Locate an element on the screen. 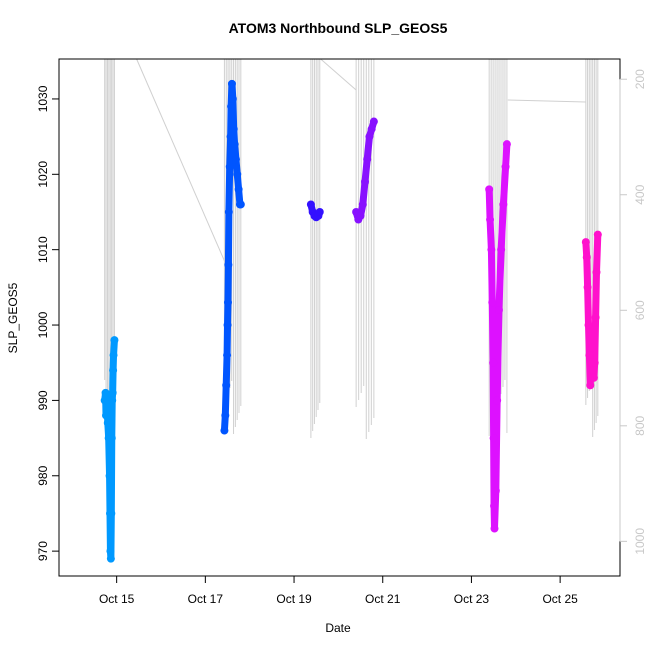 Image resolution: width=650 pixels, height=650 pixels. right-axis: 200 400 600 800 1000 is located at coordinates (633, 312).